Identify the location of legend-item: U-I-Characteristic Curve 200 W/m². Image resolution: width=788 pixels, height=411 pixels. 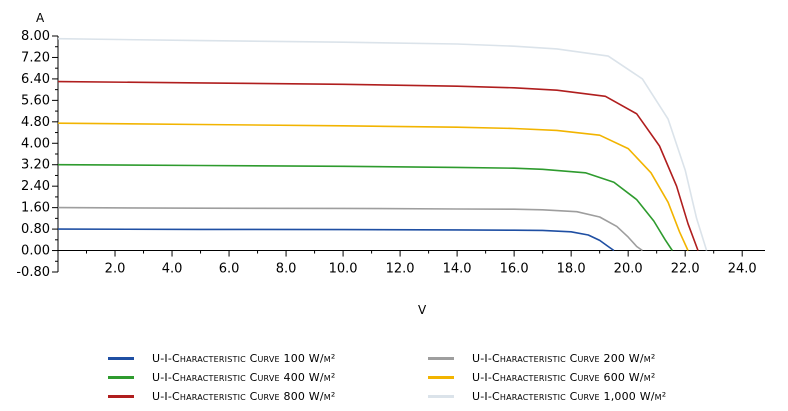
(542, 358).